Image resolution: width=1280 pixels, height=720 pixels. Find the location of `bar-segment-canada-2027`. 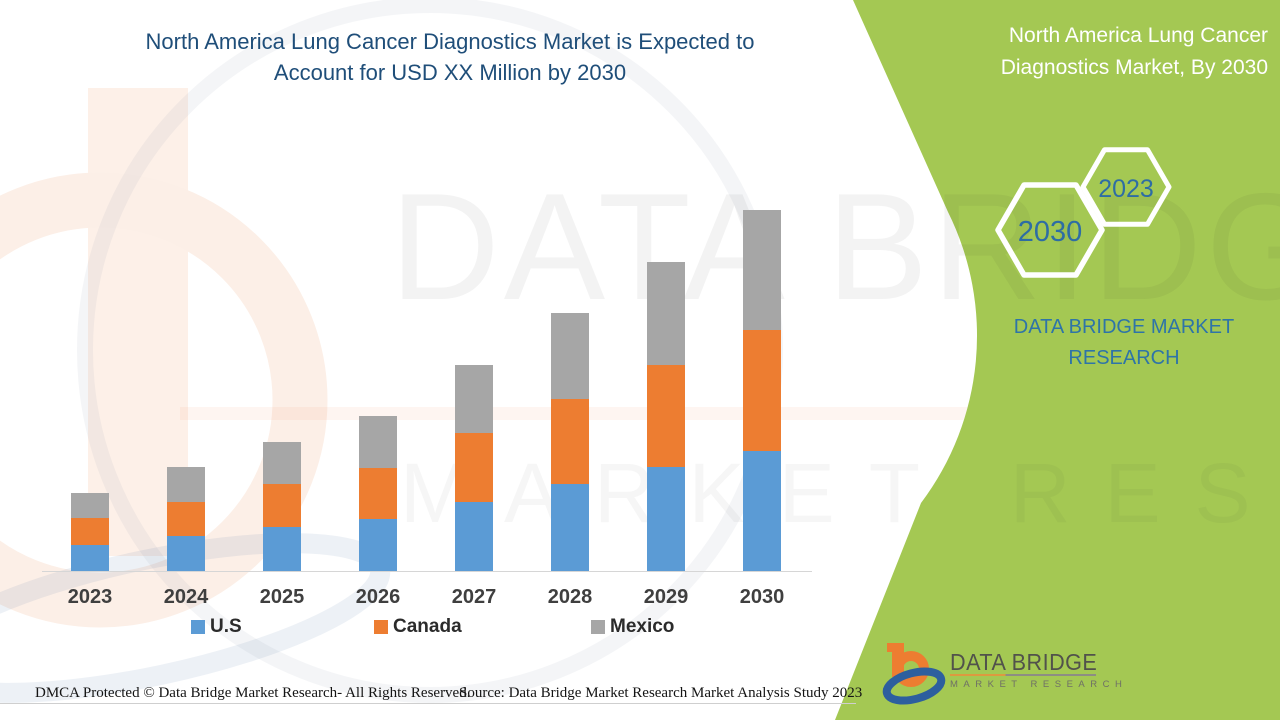

bar-segment-canada-2027 is located at coordinates (474, 467).